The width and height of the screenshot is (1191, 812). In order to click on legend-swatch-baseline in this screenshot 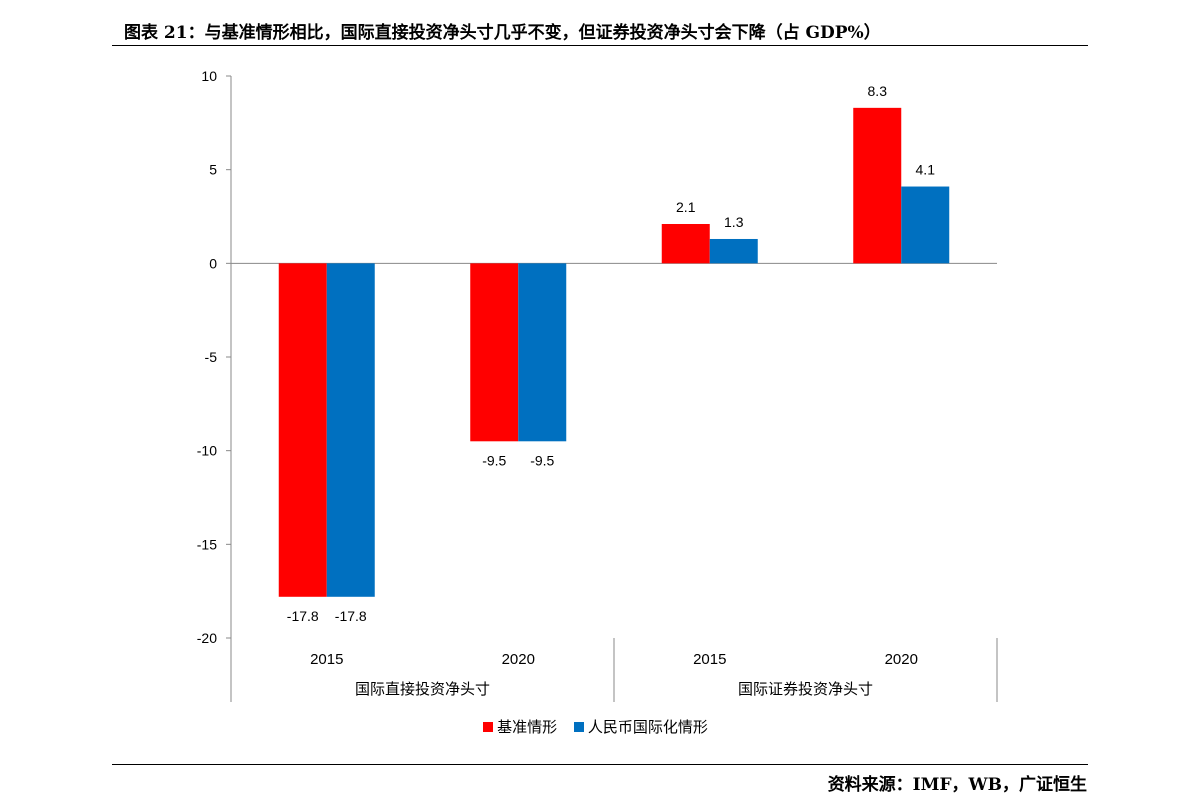, I will do `click(488, 726)`.